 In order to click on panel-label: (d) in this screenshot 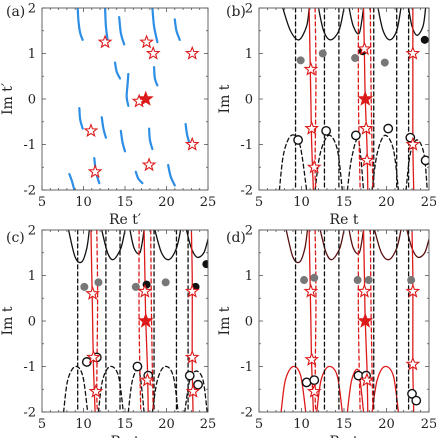, I will do `click(236, 238)`.